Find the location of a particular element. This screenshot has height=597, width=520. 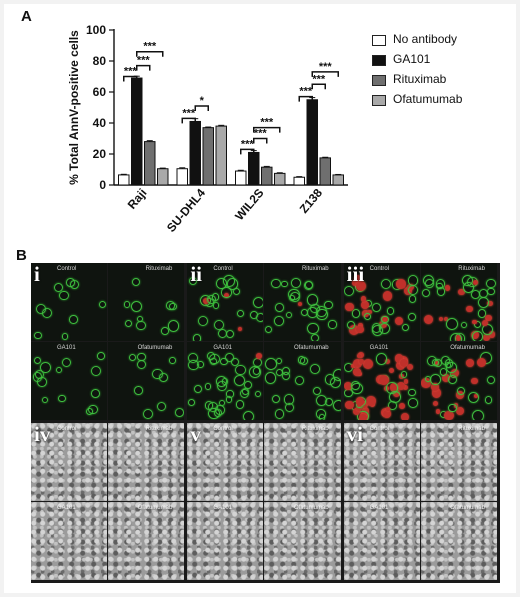

legend-label-ofatumumab: Ofatumumab is located at coordinates (428, 99).